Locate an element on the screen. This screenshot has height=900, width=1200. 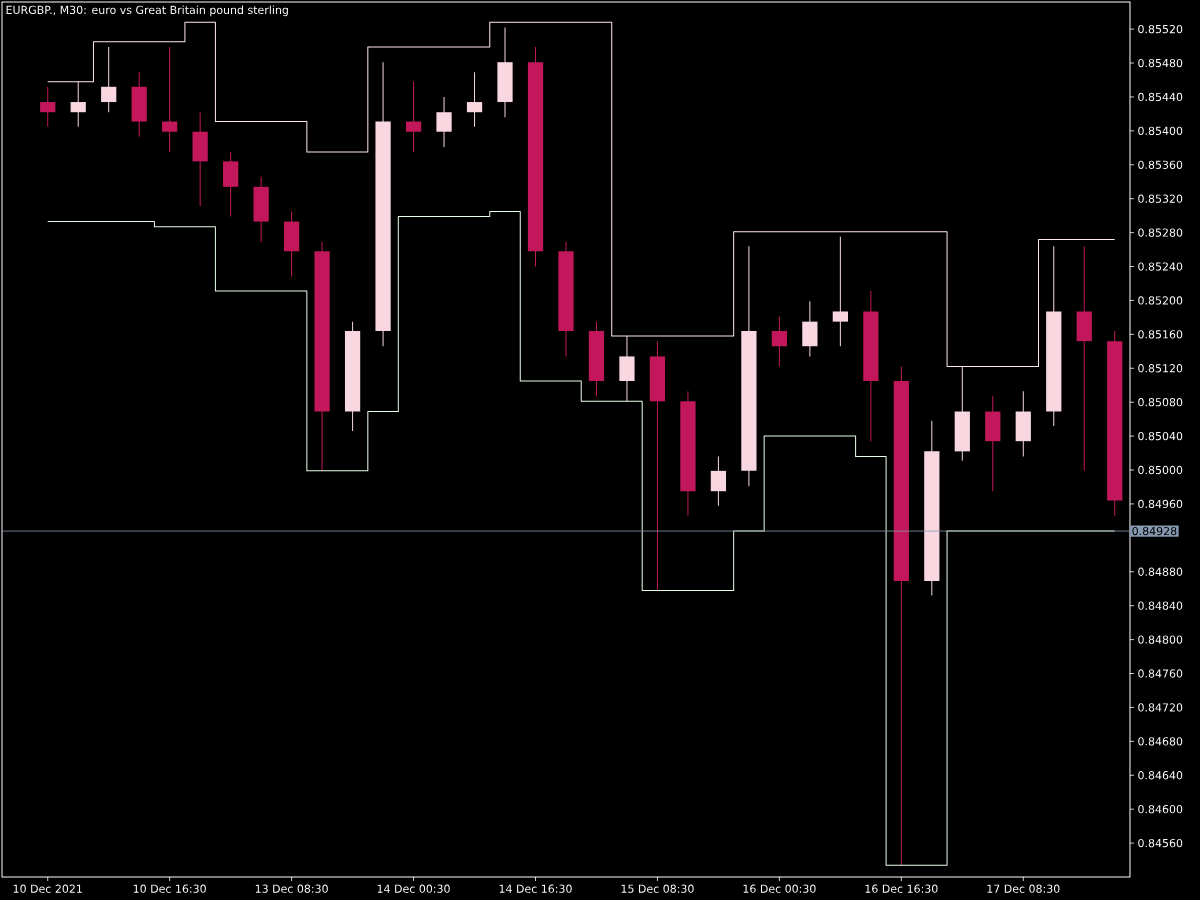
y-tick-label: 0.85440 is located at coordinates (1160, 97).